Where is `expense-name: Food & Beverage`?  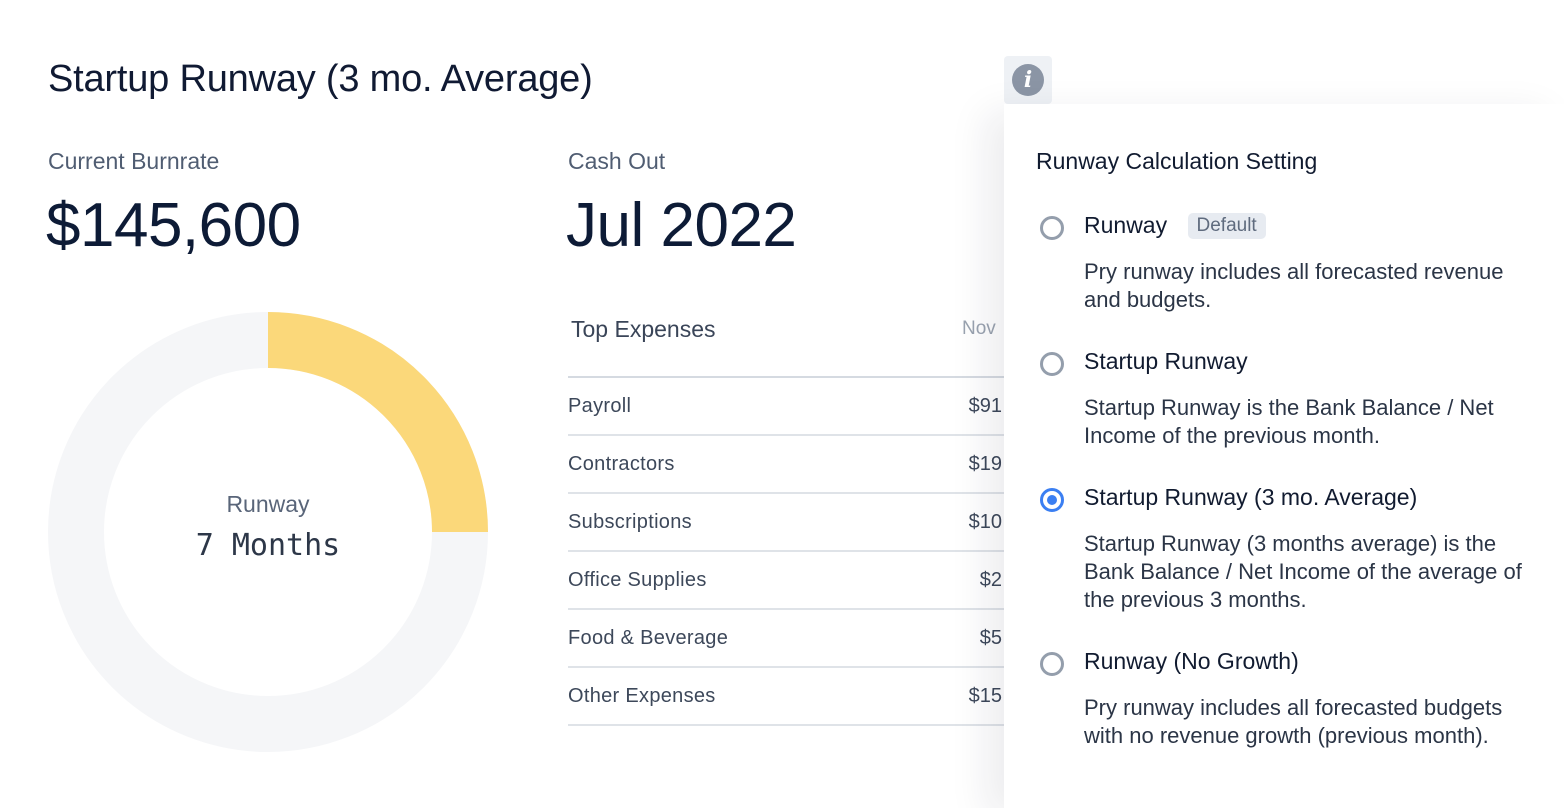
expense-name: Food & Beverage is located at coordinates (648, 638).